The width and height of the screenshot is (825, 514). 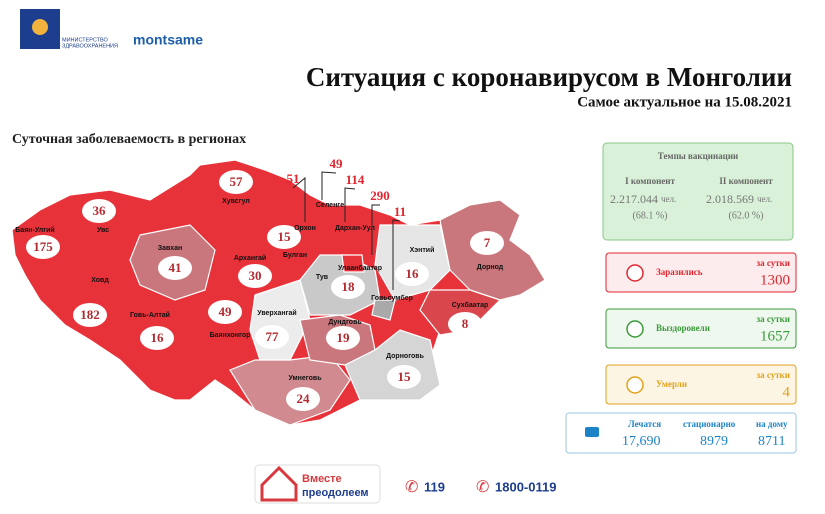 What do you see at coordinates (775, 336) in the screenshot?
I see `stat-value: 1657` at bounding box center [775, 336].